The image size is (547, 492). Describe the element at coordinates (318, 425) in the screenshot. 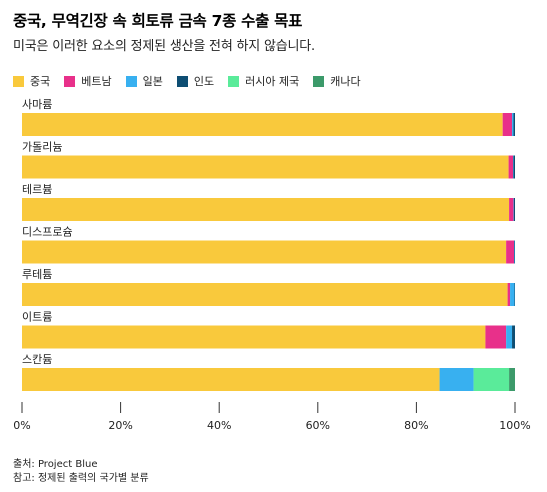

I see `x-tick-label: 60%` at that location.